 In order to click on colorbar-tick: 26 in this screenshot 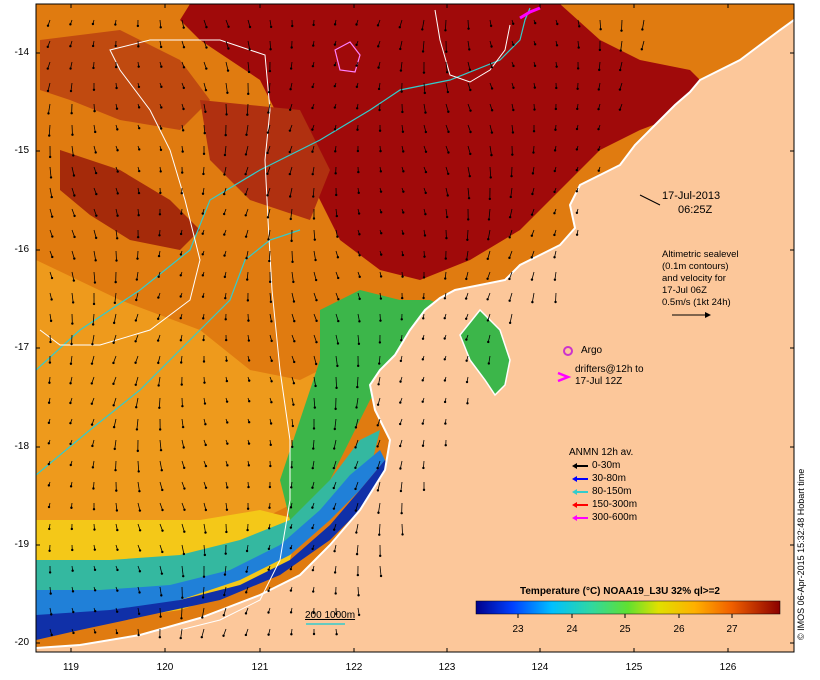, I will do `click(679, 629)`.